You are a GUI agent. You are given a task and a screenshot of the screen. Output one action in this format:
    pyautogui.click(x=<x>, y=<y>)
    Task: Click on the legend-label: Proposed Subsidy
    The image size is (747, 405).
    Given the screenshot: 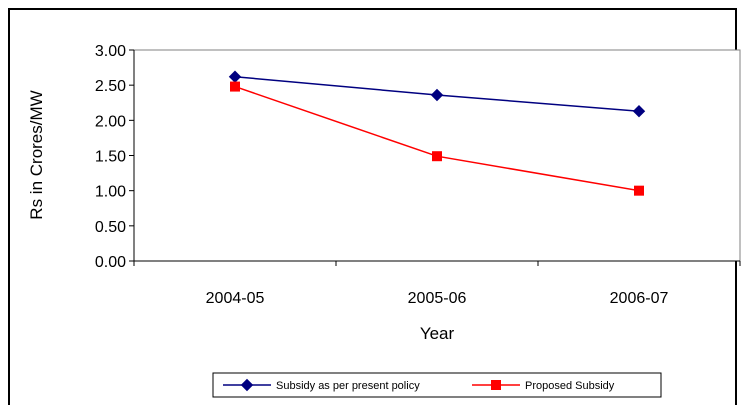 What is the action you would take?
    pyautogui.click(x=570, y=386)
    